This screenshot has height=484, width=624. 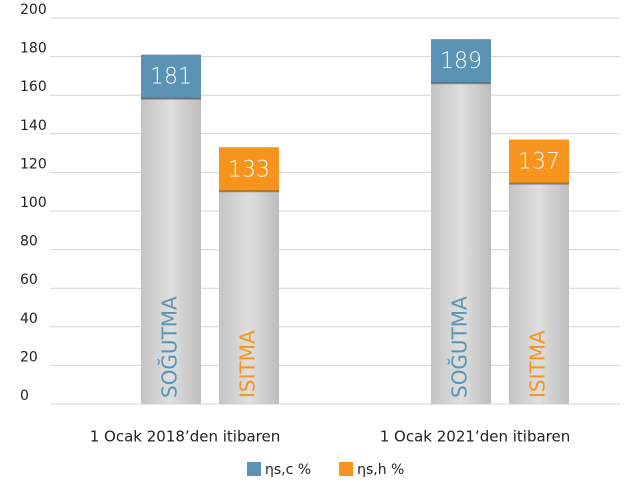 What do you see at coordinates (29, 242) in the screenshot?
I see `y-tick-label: 80` at bounding box center [29, 242].